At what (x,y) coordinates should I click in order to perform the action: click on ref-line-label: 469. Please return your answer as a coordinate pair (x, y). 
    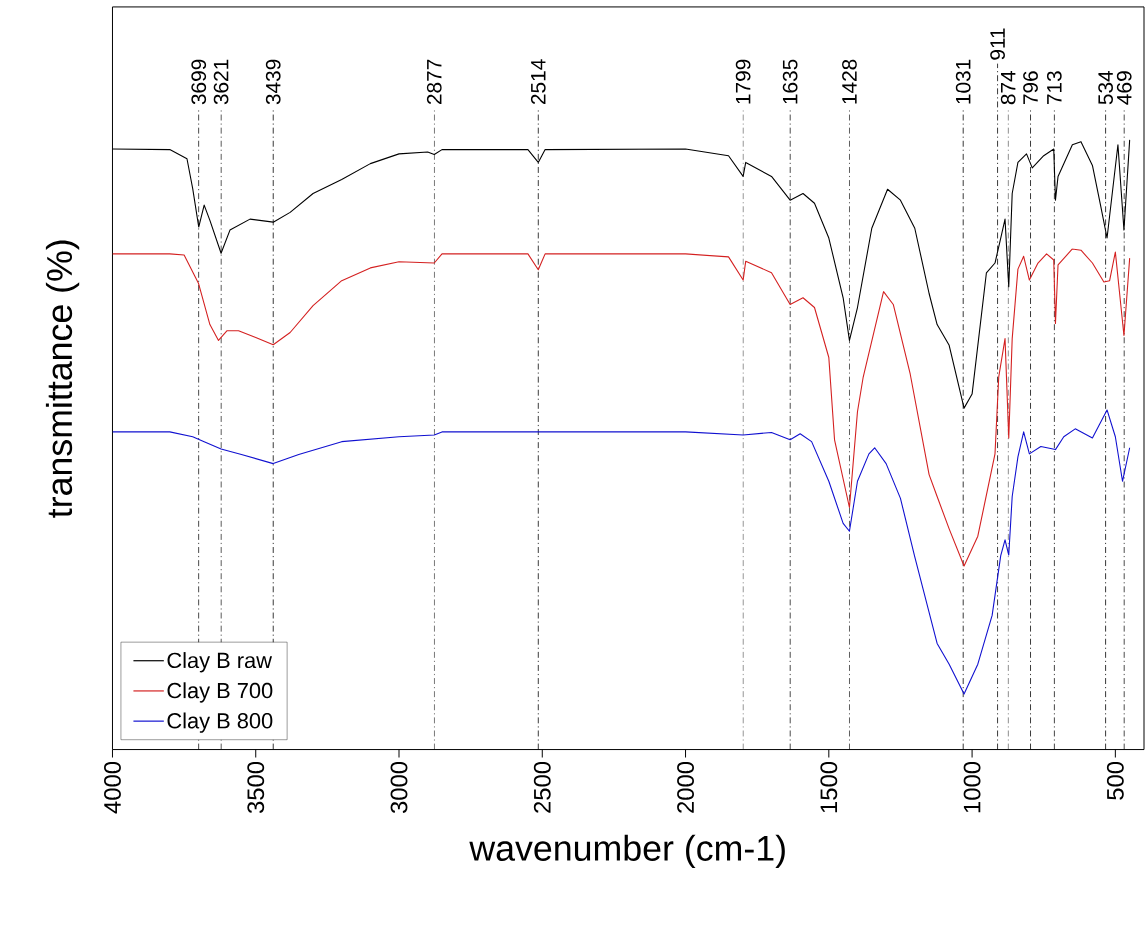
    Looking at the image, I should click on (1124, 88).